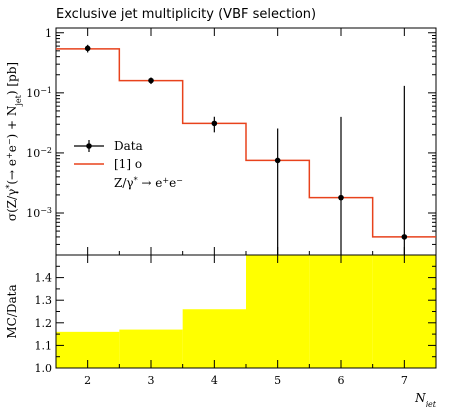 Image resolution: width=450 pixels, height=407 pixels. Describe the element at coordinates (12, 311) in the screenshot. I see `ratio-y-axis-label: MC/Data` at that location.